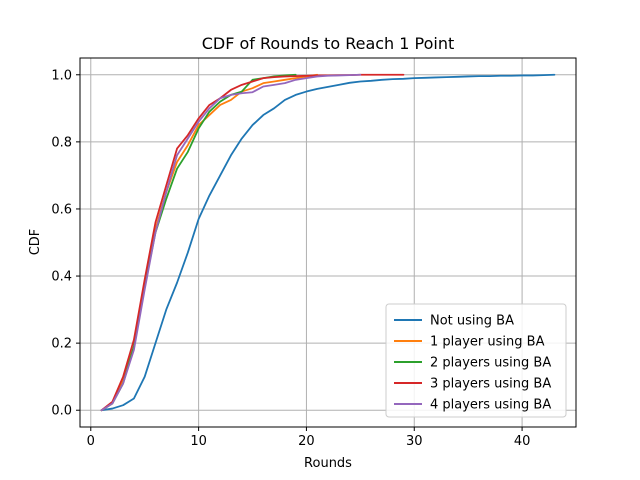 The image size is (640, 480). Describe the element at coordinates (490, 384) in the screenshot. I see `legend-label: 3 players using BA` at that location.